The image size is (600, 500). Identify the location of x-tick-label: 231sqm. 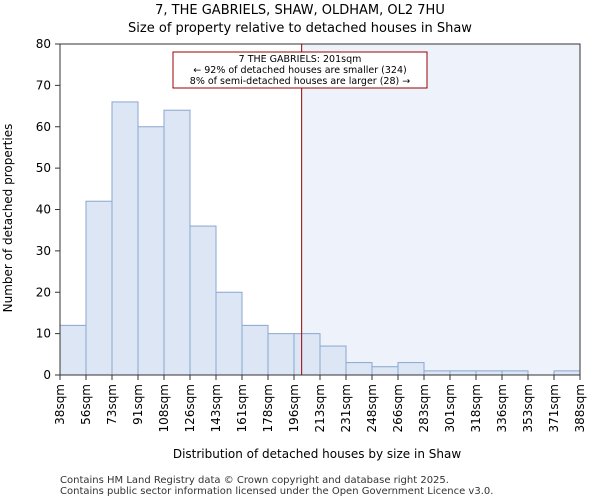
(346, 408).